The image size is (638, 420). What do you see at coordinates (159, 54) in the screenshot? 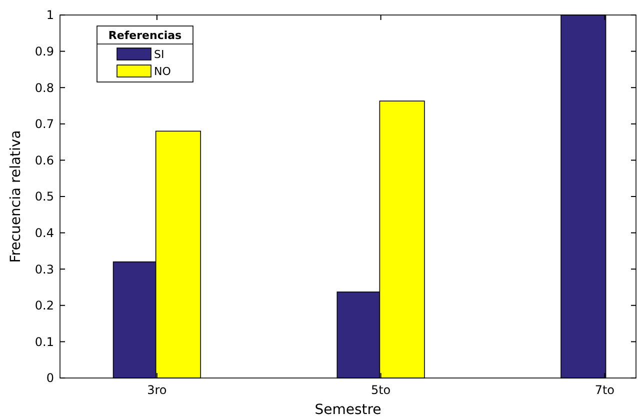
I see `legend-label: SI` at bounding box center [159, 54].